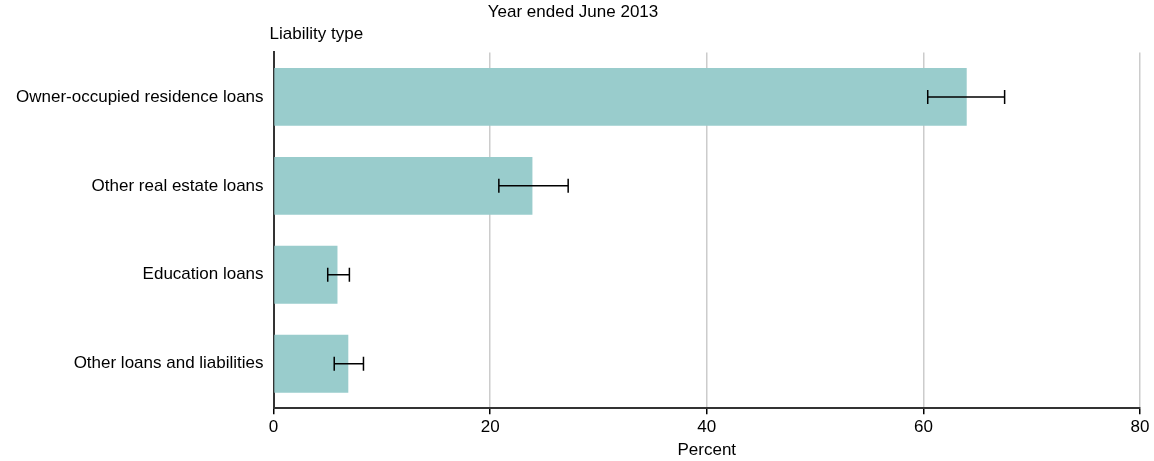 This screenshot has height=461, width=1154. I want to click on x-tick-label: 20, so click(490, 427).